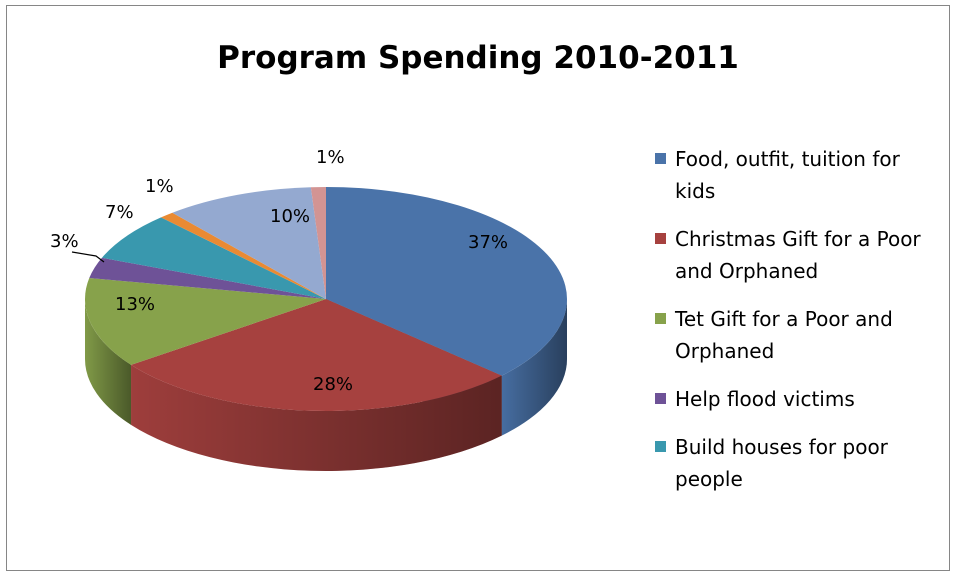 This screenshot has height=577, width=956. What do you see at coordinates (159, 186) in the screenshot?
I see `data-label-orange: 1%` at bounding box center [159, 186].